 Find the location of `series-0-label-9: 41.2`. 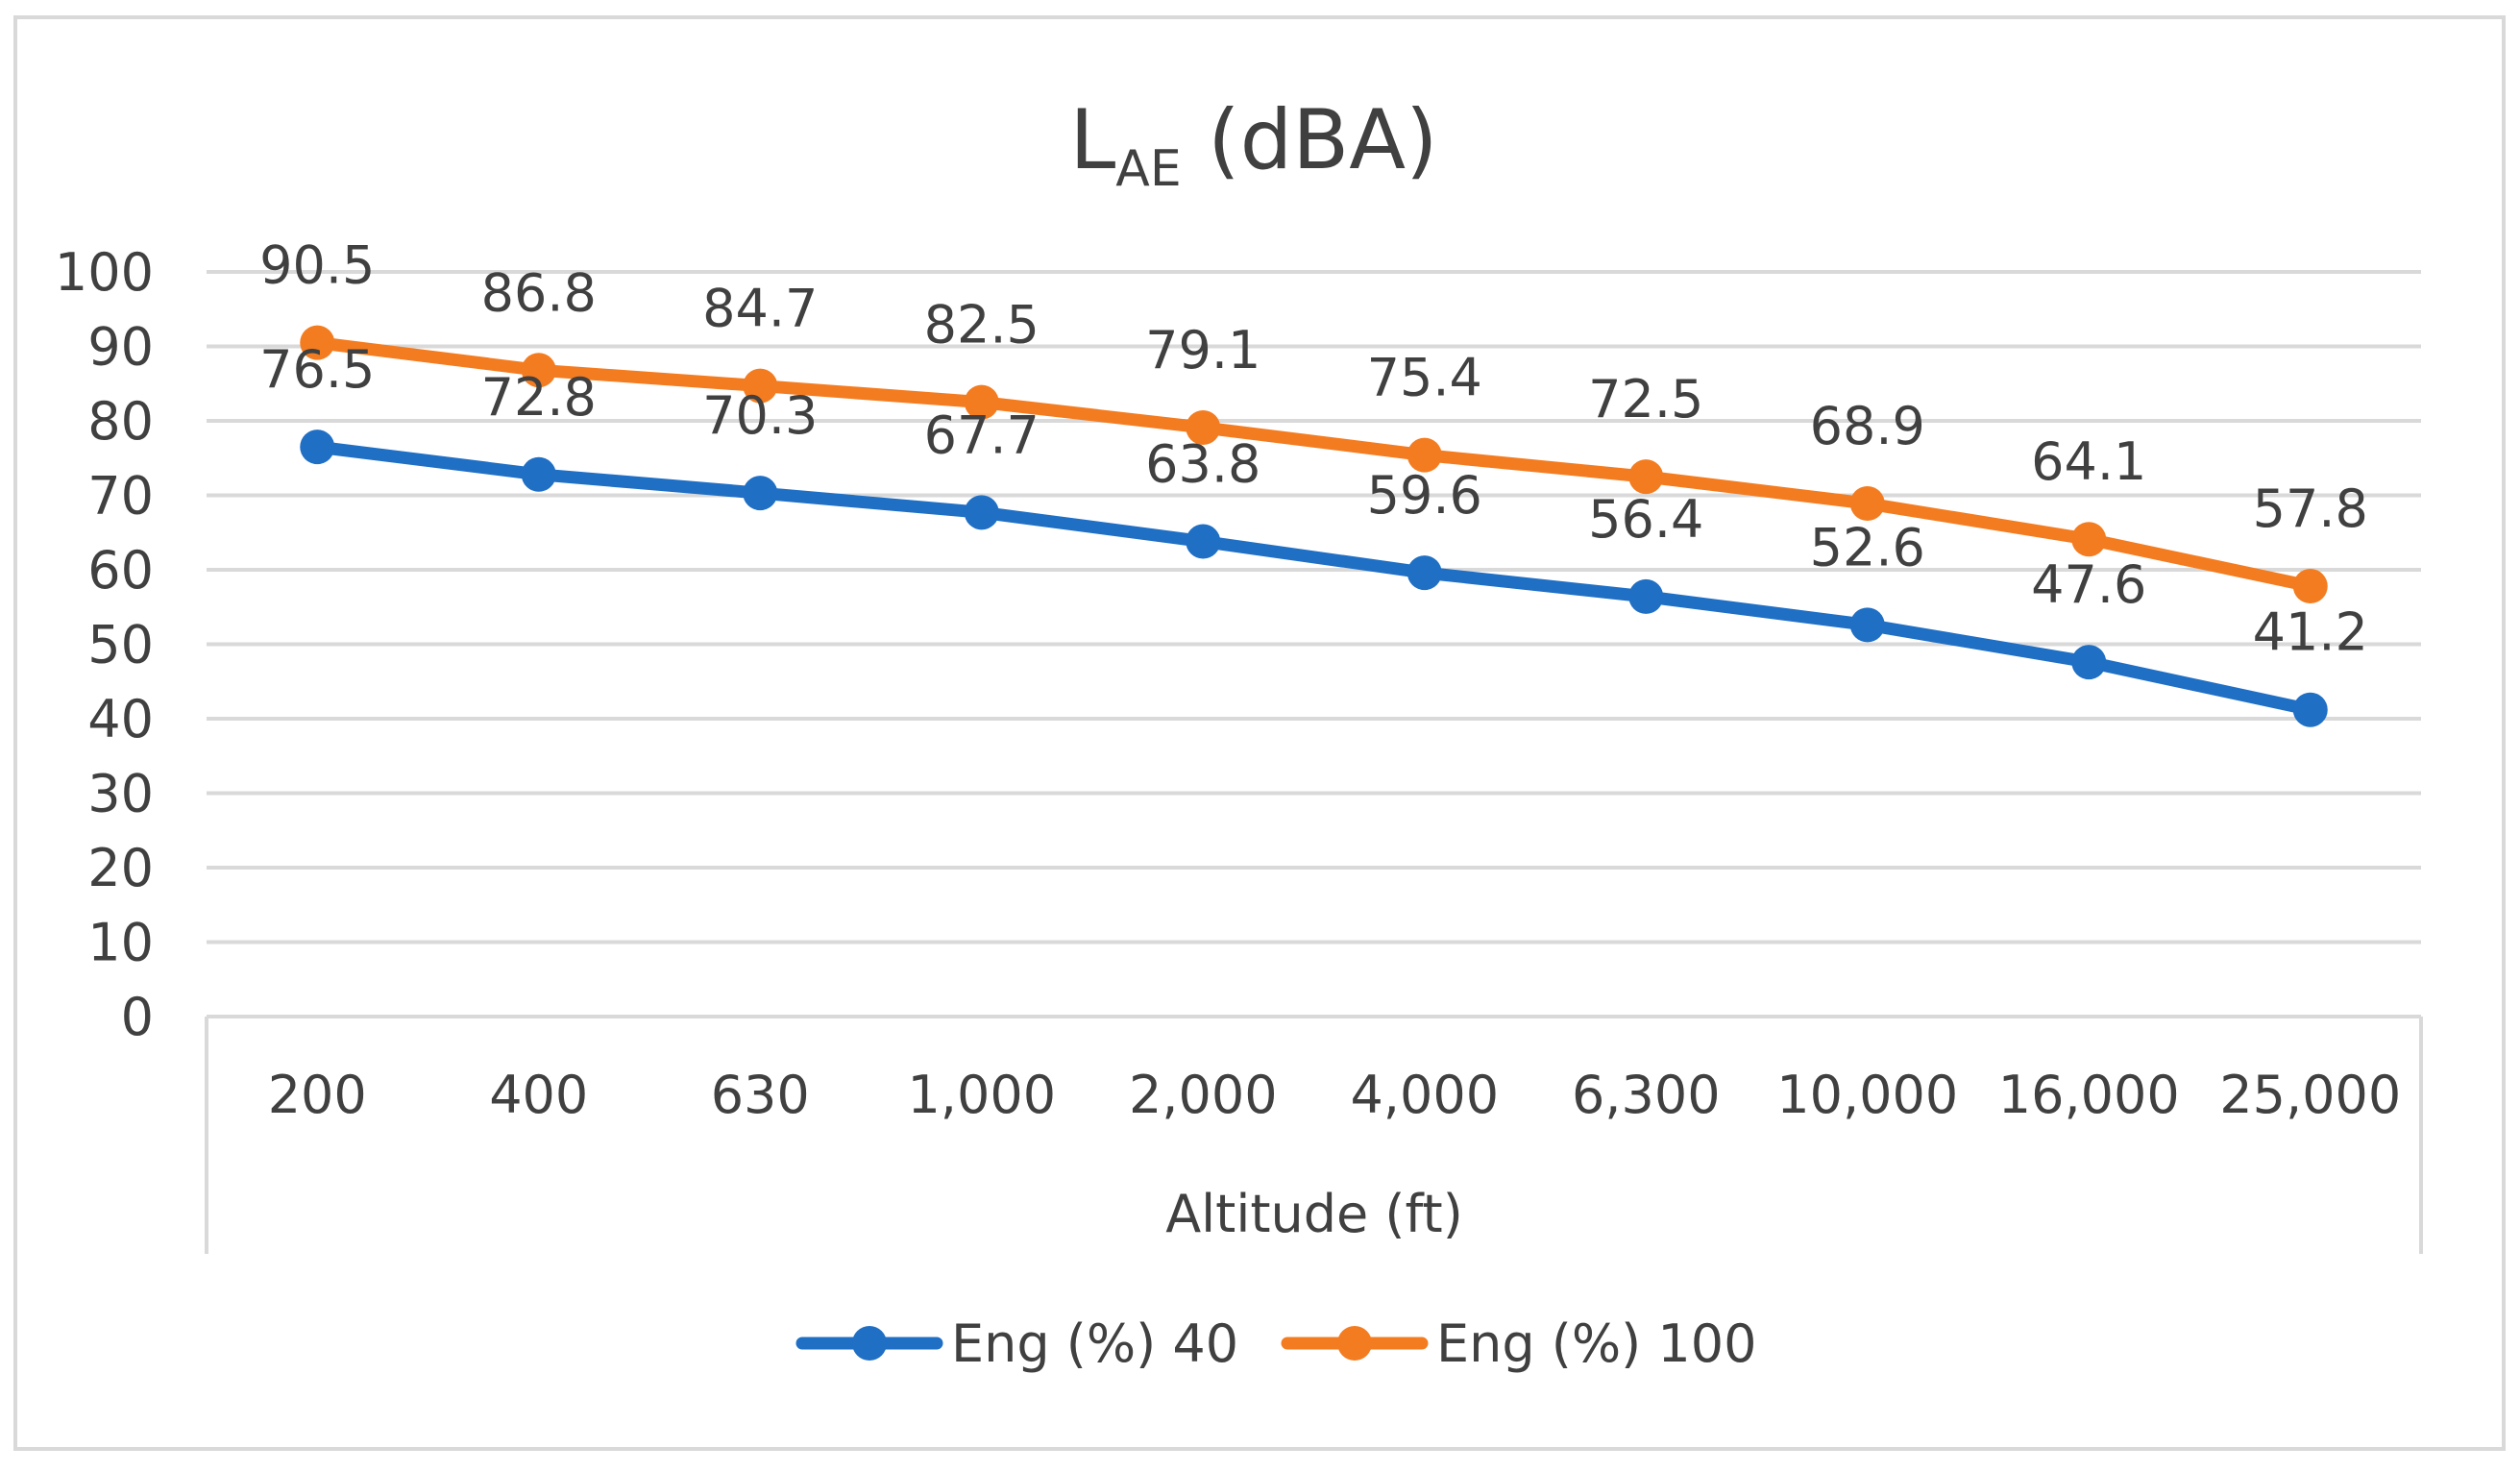

series-0-label-9: 41.2 is located at coordinates (2310, 632).